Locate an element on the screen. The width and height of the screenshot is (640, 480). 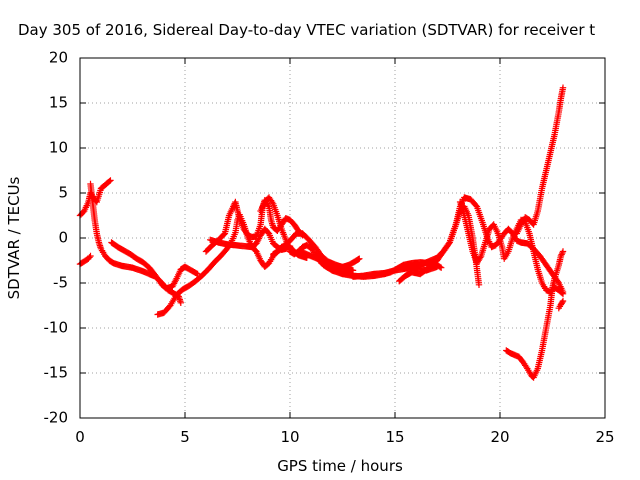
x-tick-label: 15 is located at coordinates (394, 437).